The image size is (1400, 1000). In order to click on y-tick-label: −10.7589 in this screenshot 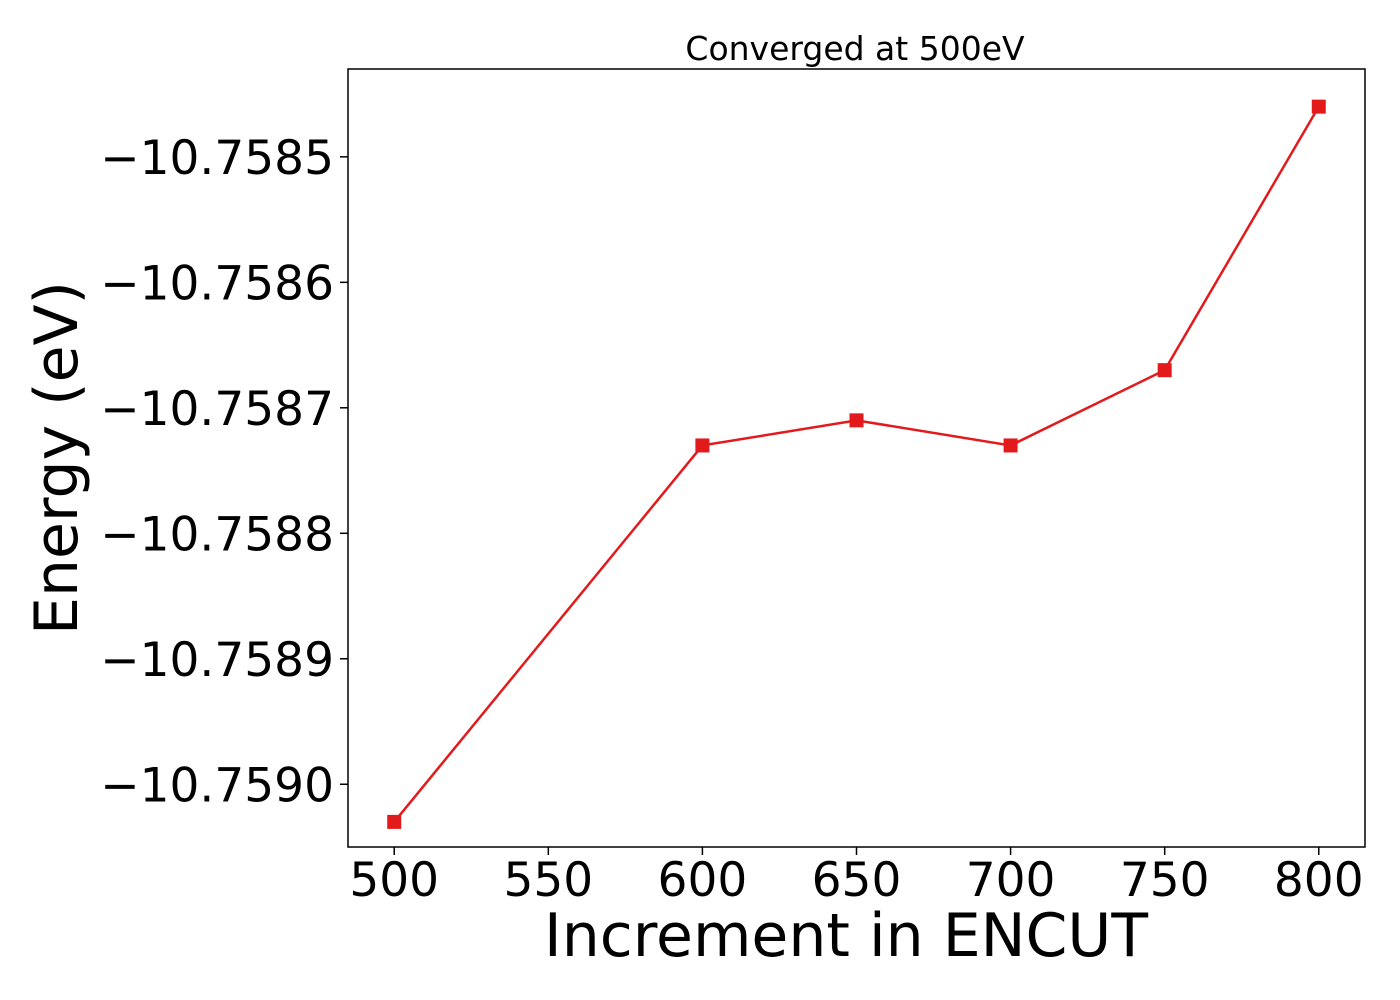, I will do `click(217, 660)`.